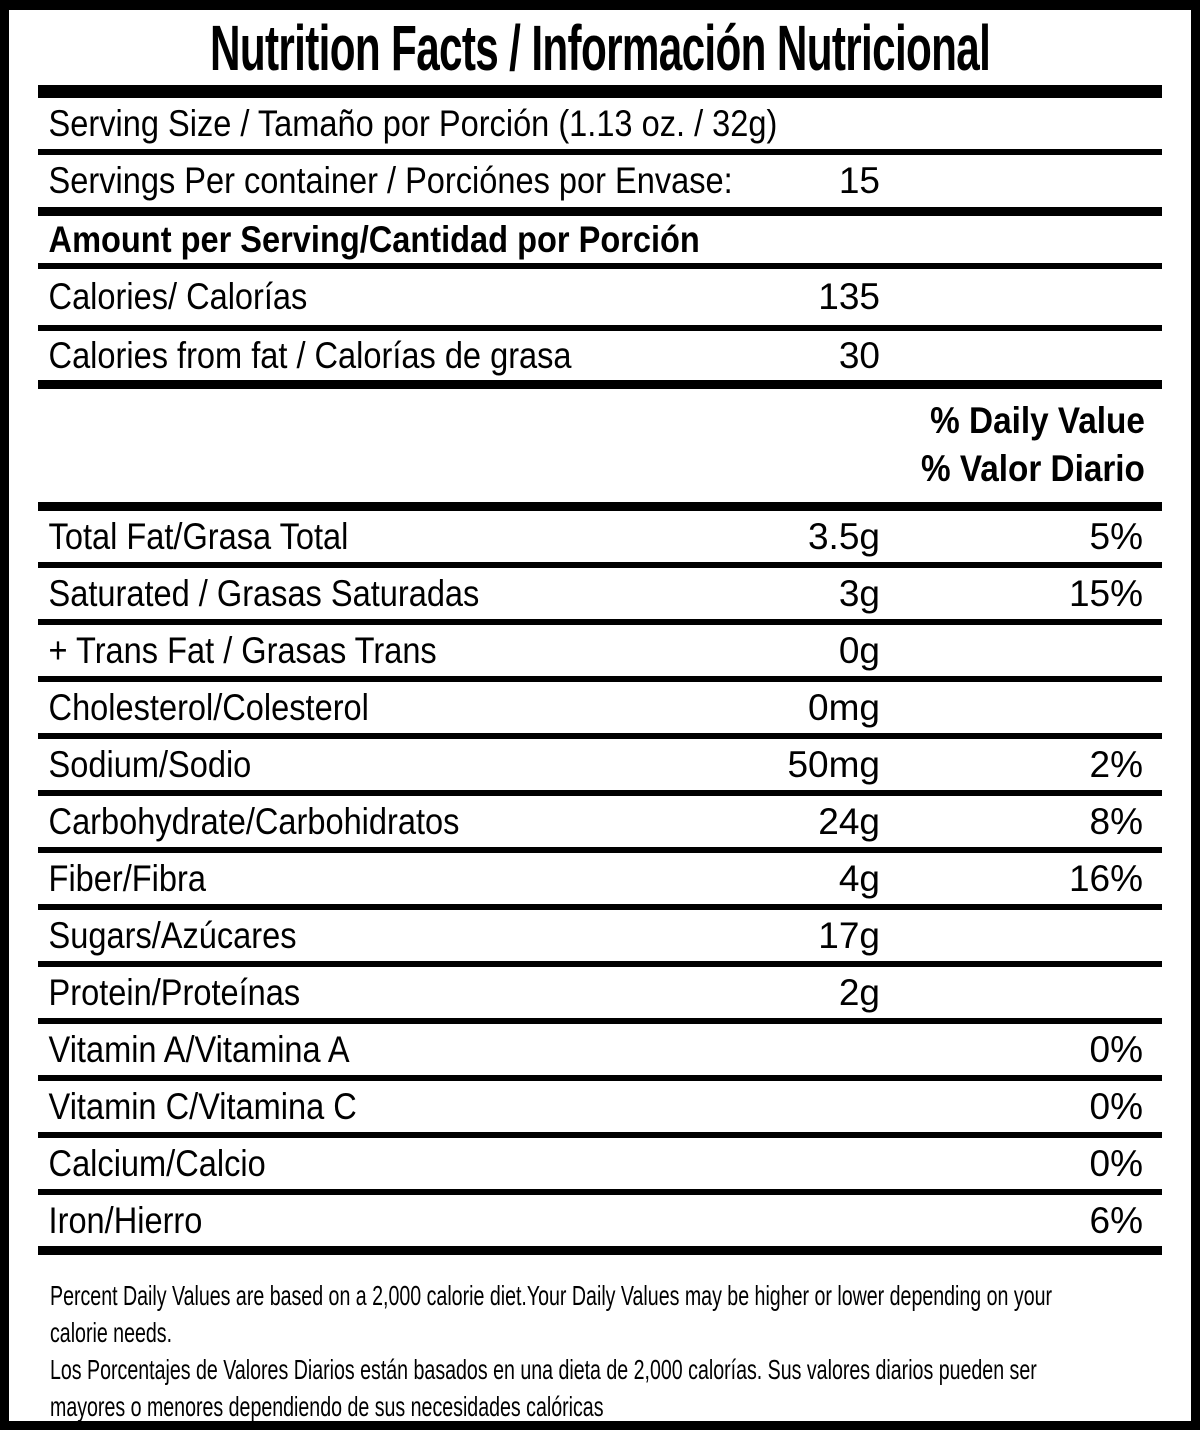  Describe the element at coordinates (859, 593) in the screenshot. I see `nutrient-amount: 3g` at that location.